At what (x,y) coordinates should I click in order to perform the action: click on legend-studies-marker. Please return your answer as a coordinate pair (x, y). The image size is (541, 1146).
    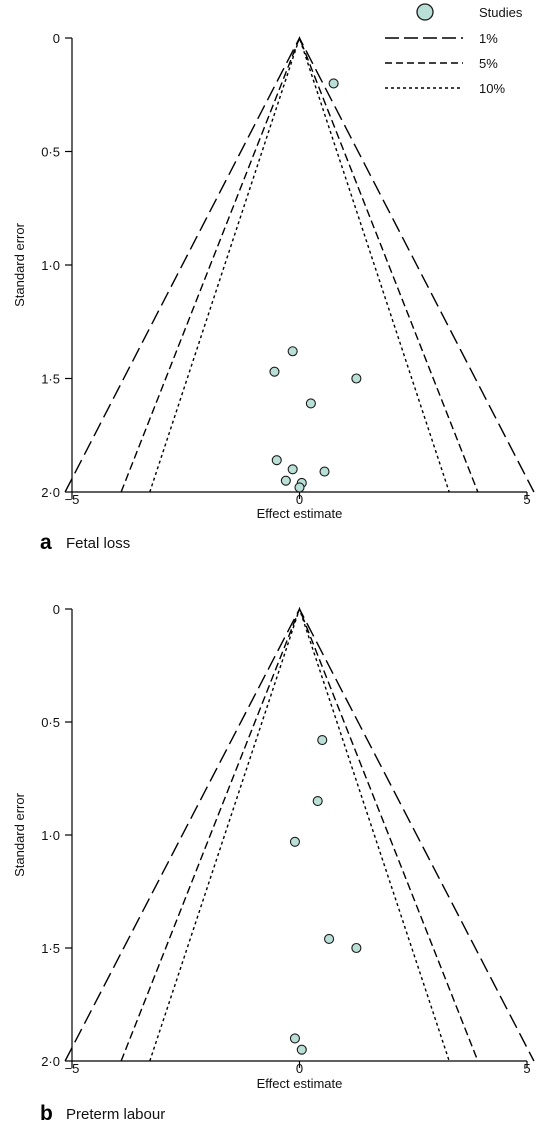
    Looking at the image, I should click on (425, 12).